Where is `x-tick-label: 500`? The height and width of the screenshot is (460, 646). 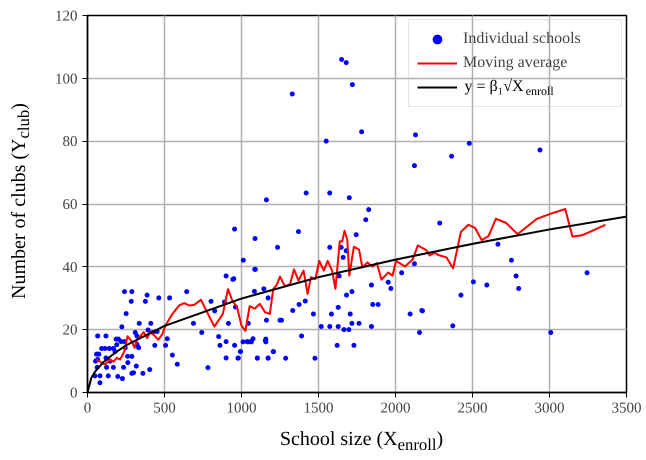
x-tick-label: 500 is located at coordinates (164, 408).